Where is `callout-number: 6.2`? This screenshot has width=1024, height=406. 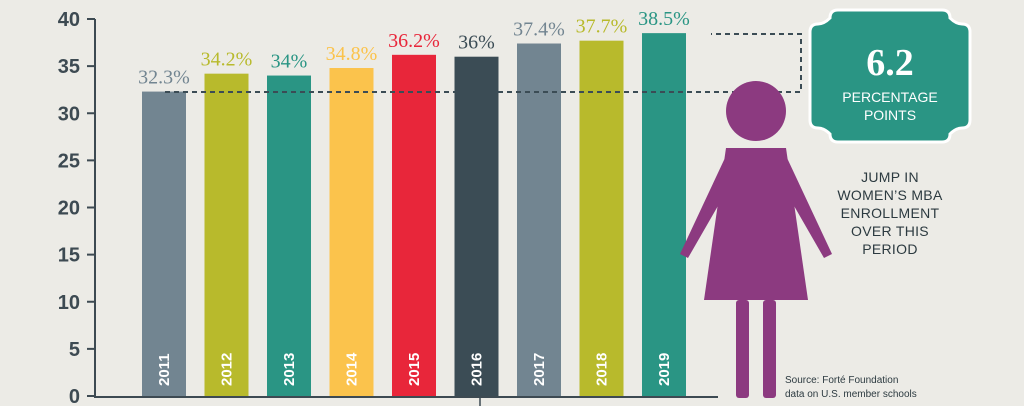
callout-number: 6.2 is located at coordinates (890, 63).